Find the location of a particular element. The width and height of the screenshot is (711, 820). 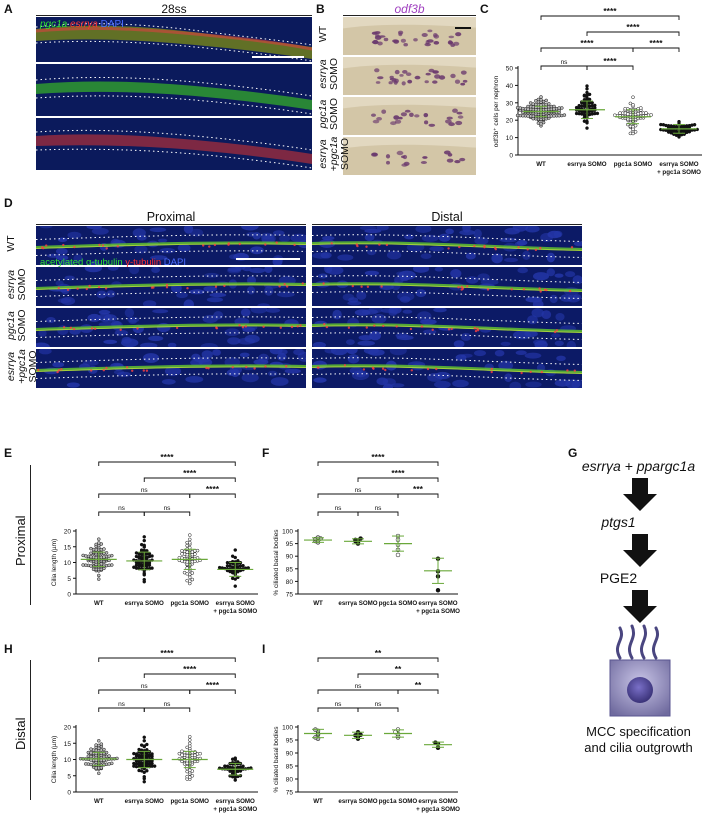

y-tick-label: 10 is located at coordinates (68, 760).